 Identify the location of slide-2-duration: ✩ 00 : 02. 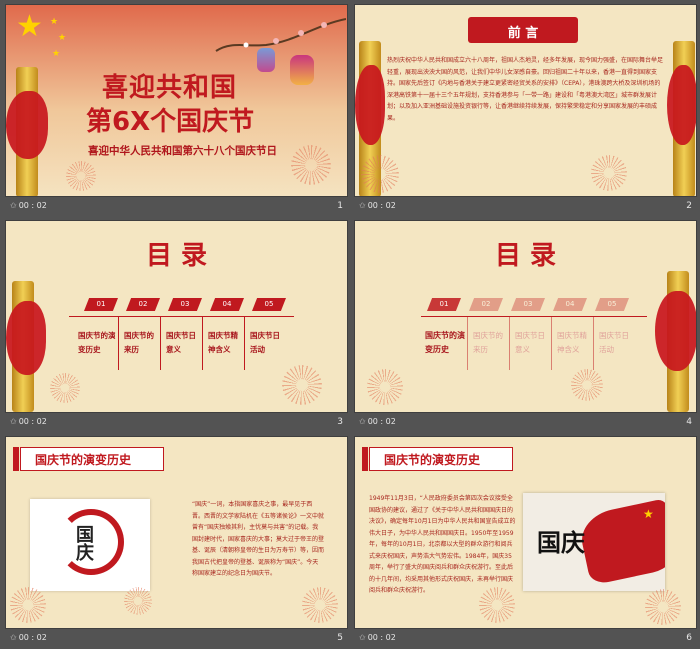
(377, 205).